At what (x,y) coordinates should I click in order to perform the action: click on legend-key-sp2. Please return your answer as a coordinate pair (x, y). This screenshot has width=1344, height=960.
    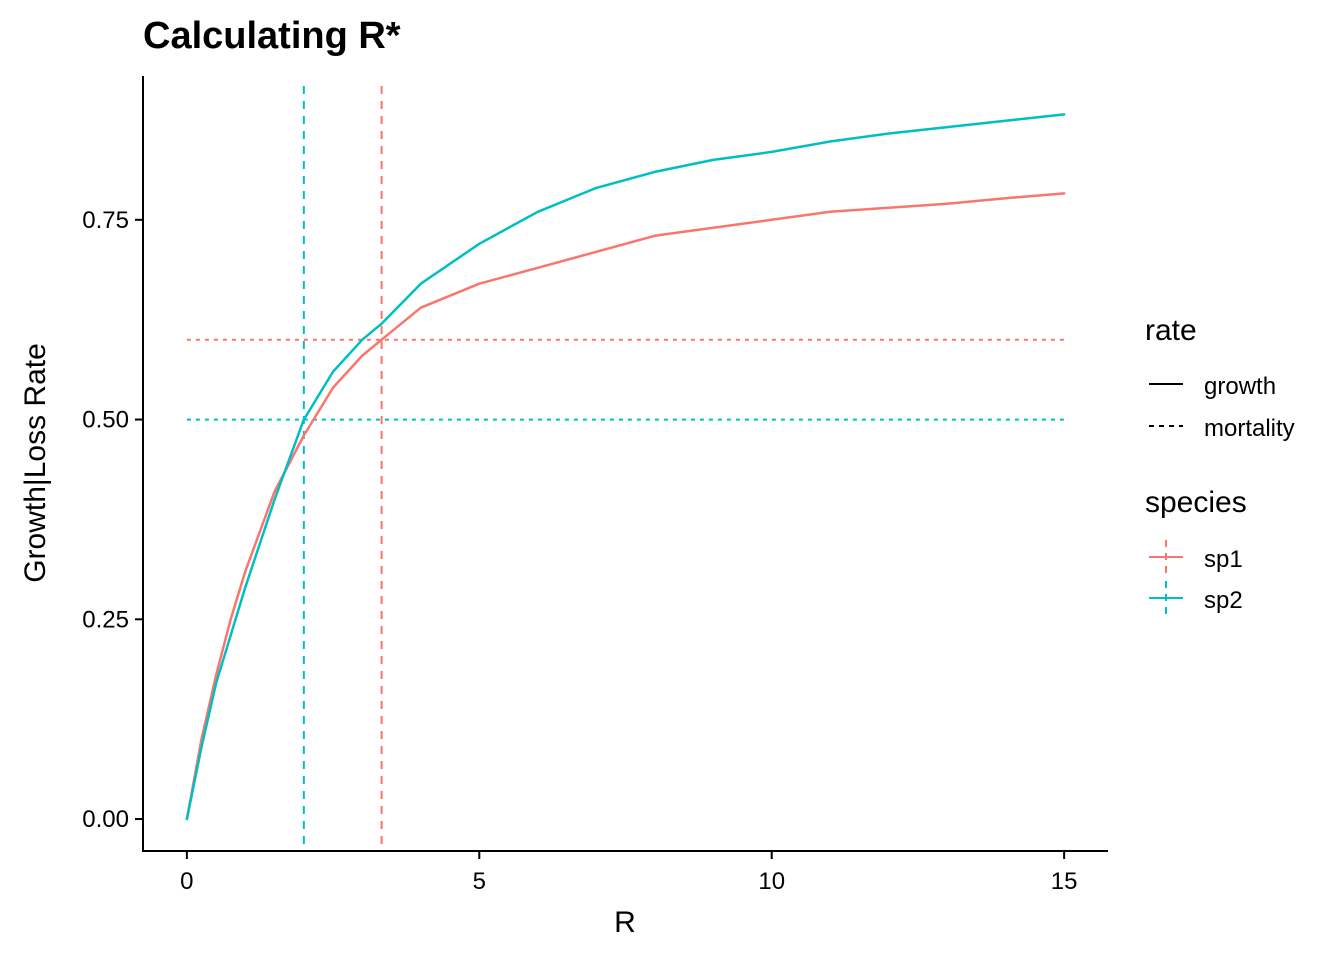
    Looking at the image, I should click on (1166, 598).